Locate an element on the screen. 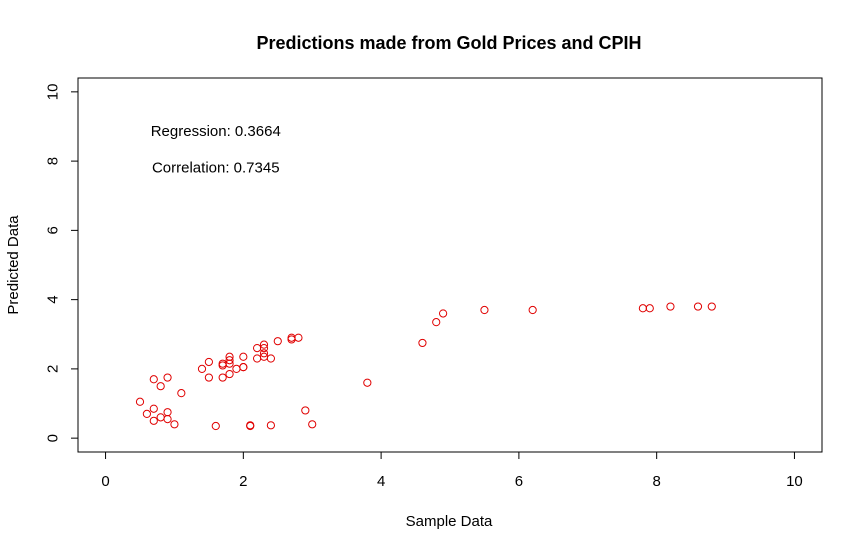 This screenshot has height=550, width=862. y-tick-label: 10 is located at coordinates (53, 92).